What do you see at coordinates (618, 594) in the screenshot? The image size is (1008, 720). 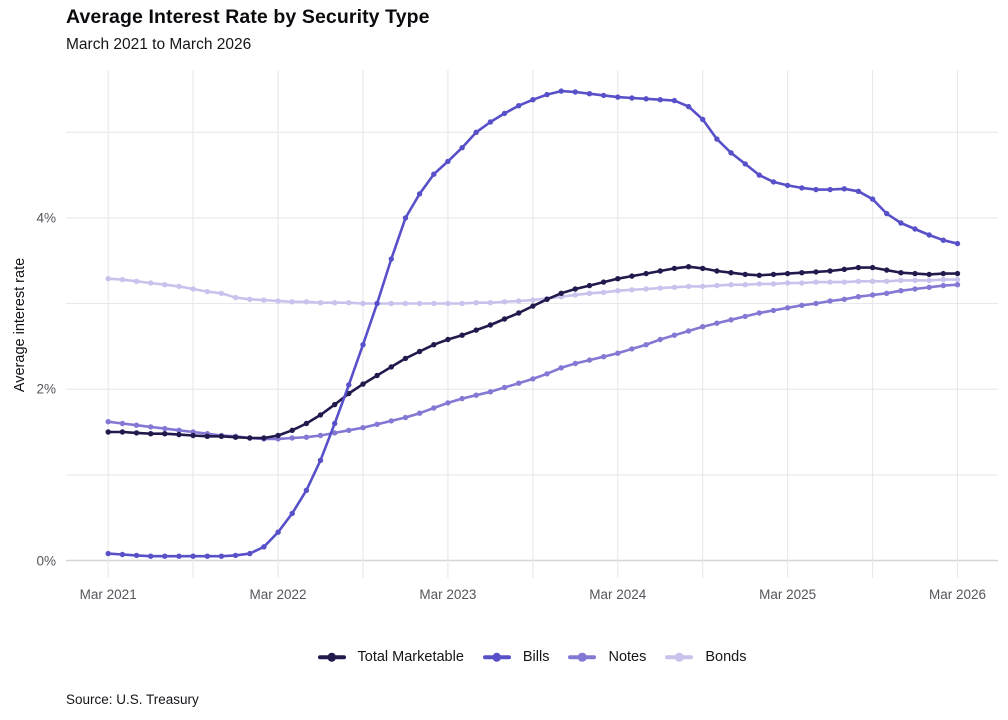 I see `x-tick-mar-2024: Mar 2024` at bounding box center [618, 594].